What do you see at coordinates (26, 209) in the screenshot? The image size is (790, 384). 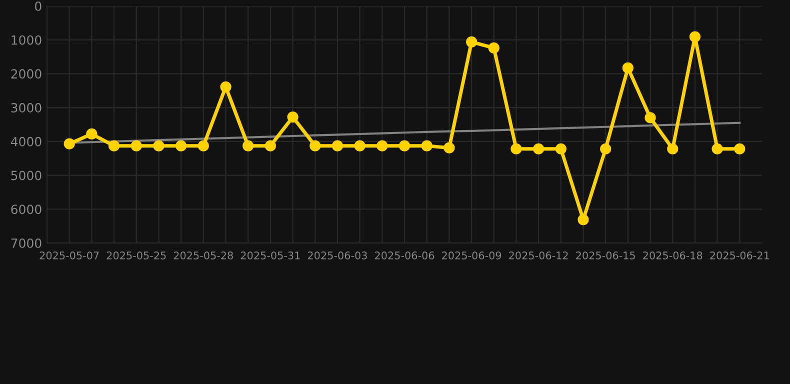 I see `y-tick-label: 6000` at bounding box center [26, 209].